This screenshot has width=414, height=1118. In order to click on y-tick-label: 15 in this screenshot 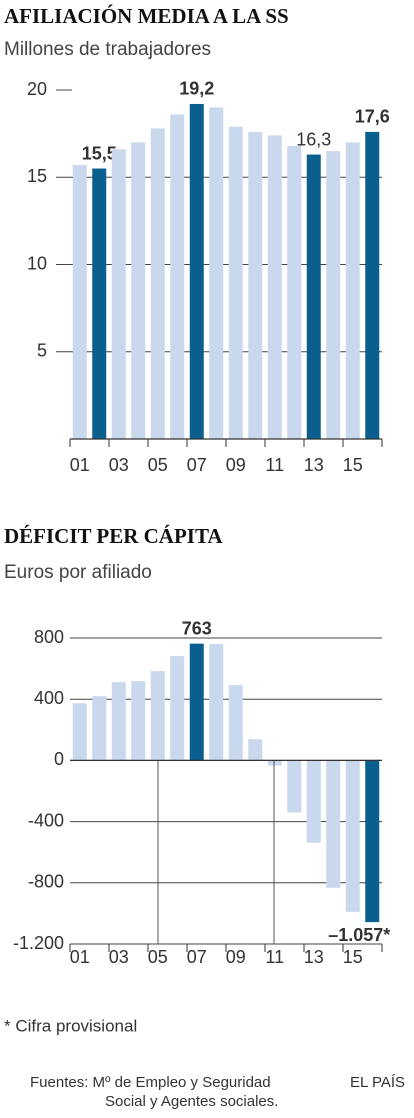, I will do `click(37, 176)`.